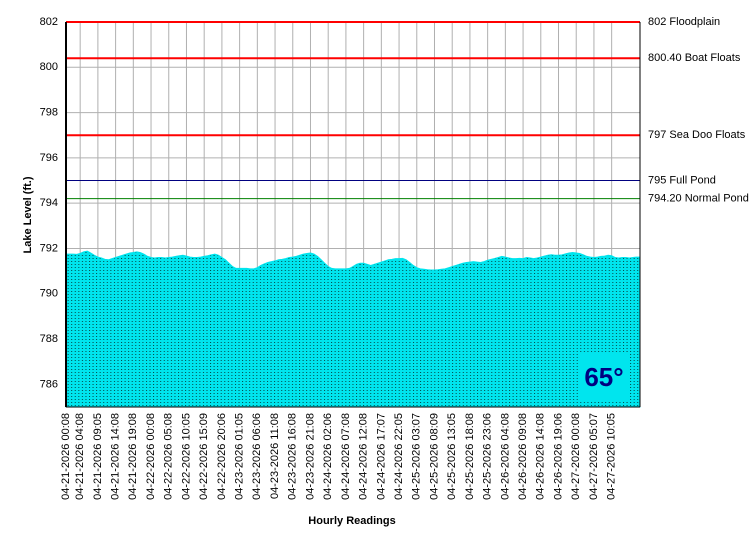  Describe the element at coordinates (49, 22) in the screenshot. I see `y-tick-label: 802` at that location.